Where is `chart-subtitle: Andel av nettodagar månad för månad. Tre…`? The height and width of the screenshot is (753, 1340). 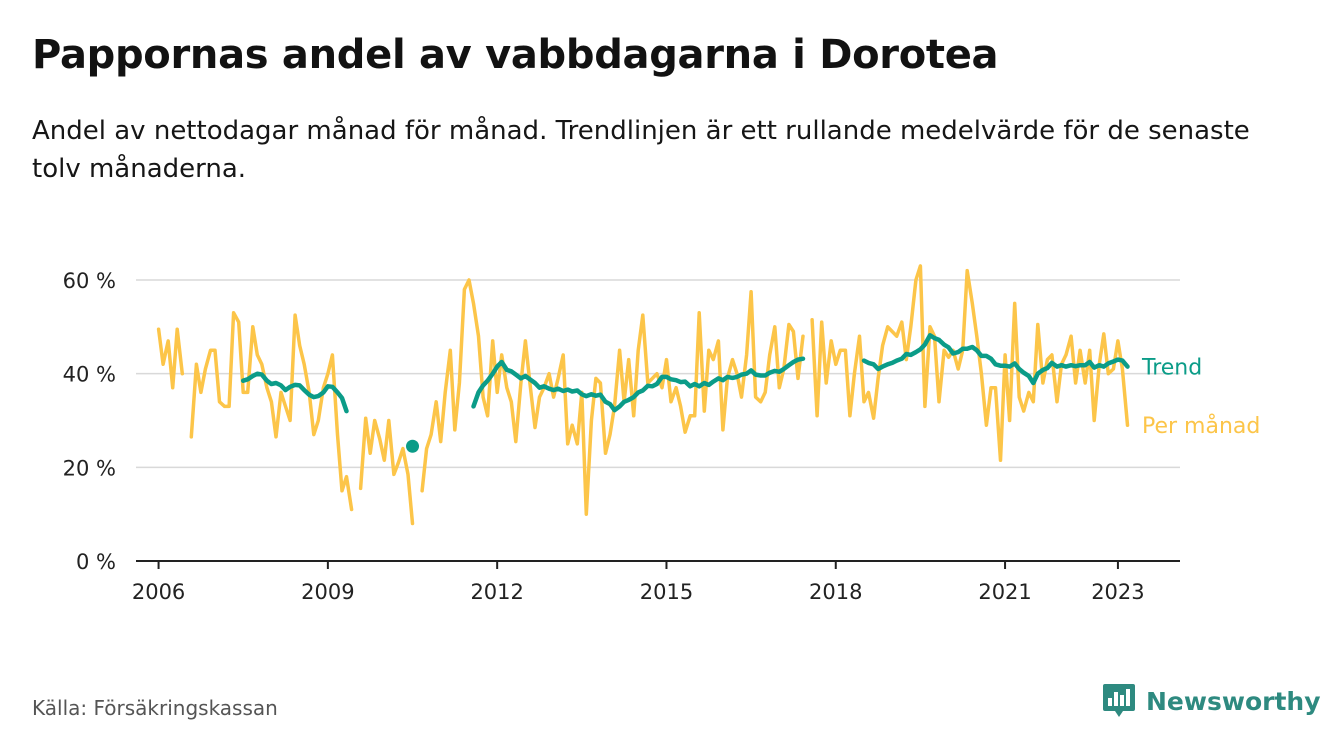 chart-subtitle: Andel av nettodagar månad för månad. Tre… is located at coordinates (641, 150).